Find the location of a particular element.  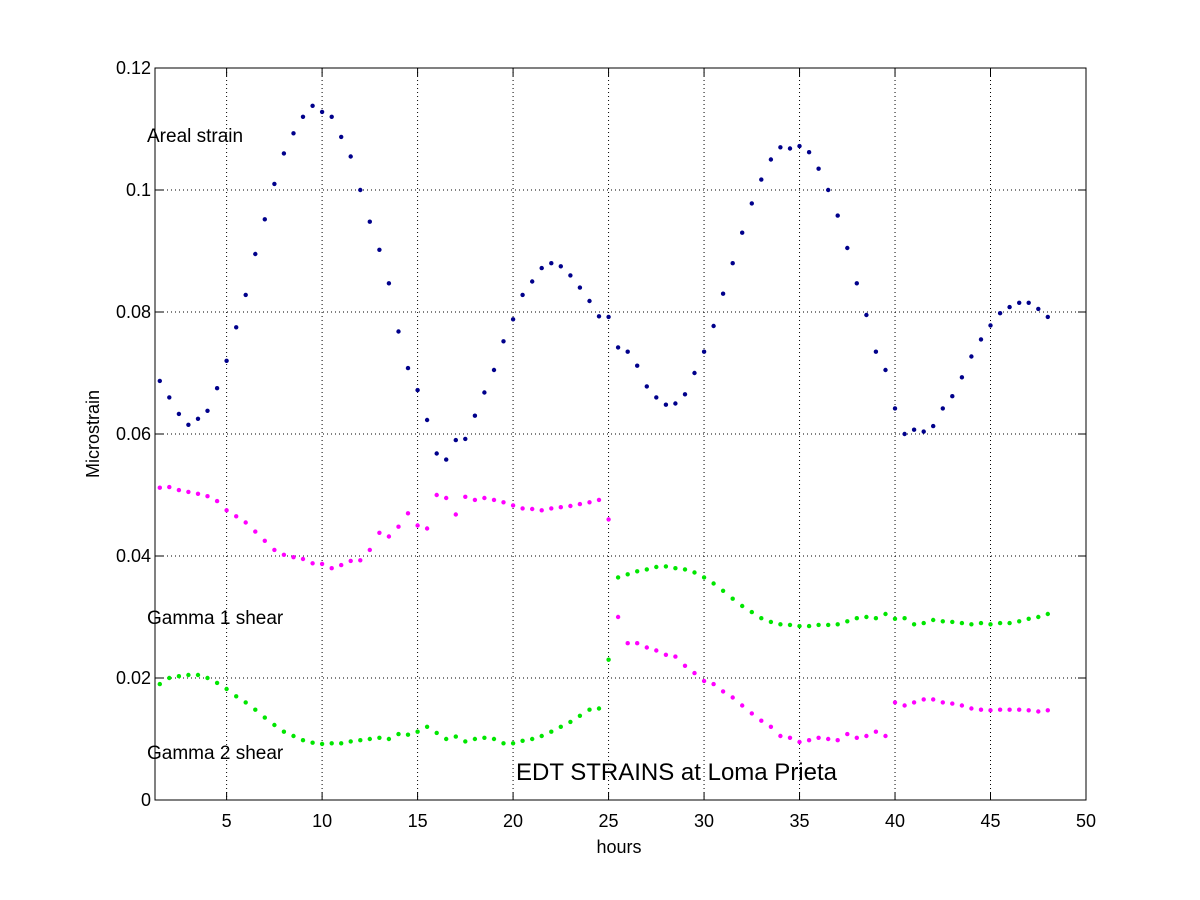

x-tick-labels: 5 10 15 20 25 30 35 40 45 50 is located at coordinates (659, 821).